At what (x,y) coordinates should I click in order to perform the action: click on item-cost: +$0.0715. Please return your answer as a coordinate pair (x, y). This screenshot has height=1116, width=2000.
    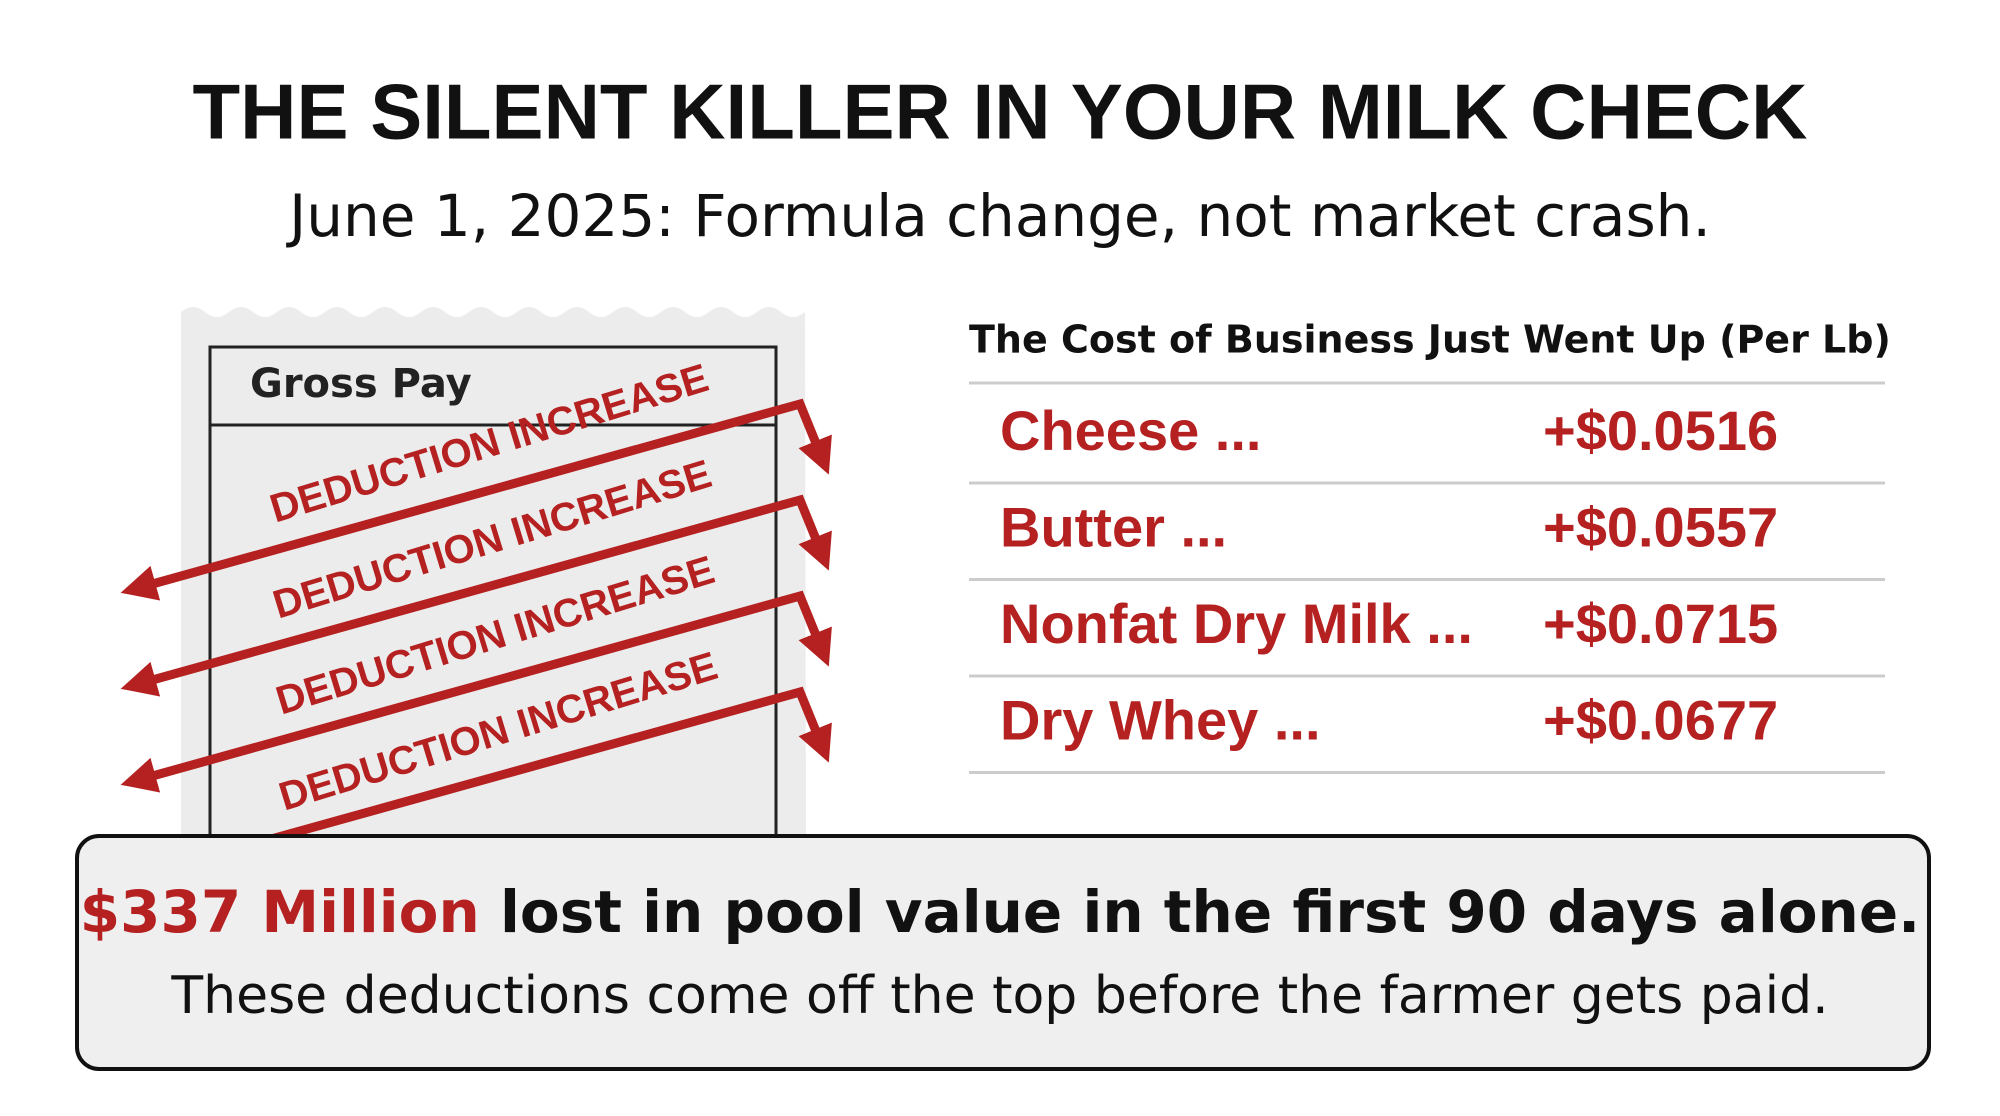
    Looking at the image, I should click on (1660, 623).